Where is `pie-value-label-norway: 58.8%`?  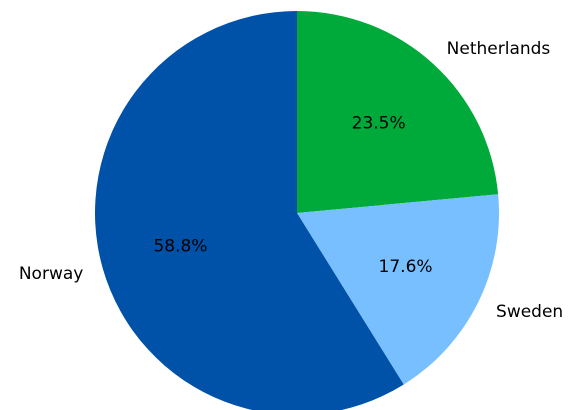 pie-value-label-norway: 58.8% is located at coordinates (180, 246).